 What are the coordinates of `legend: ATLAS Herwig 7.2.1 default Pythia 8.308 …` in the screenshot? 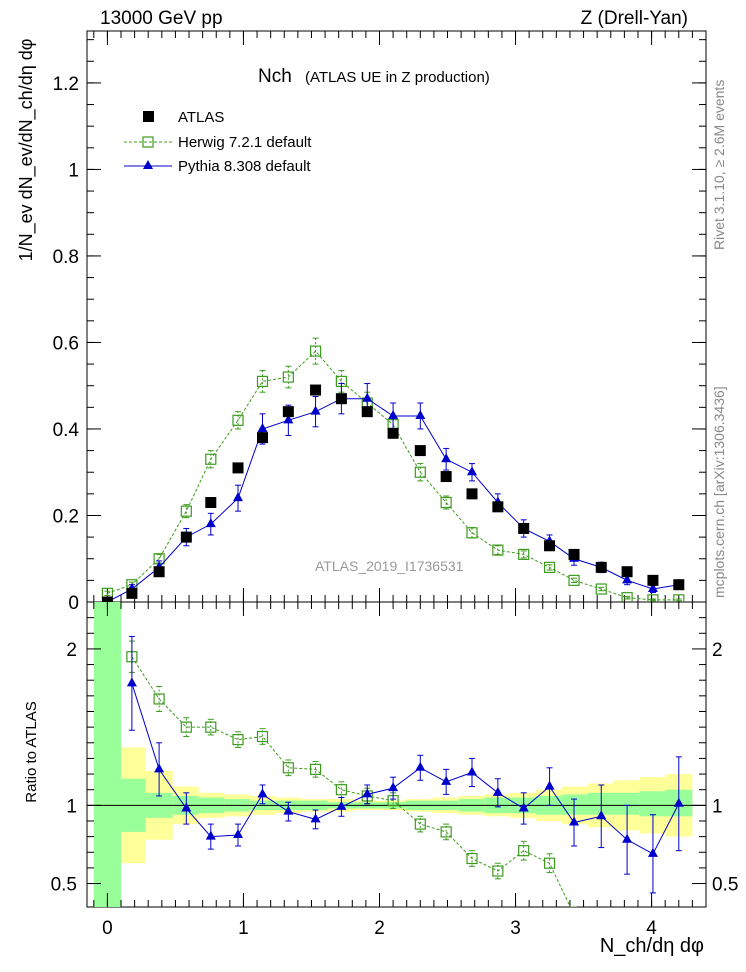 It's located at (218, 142).